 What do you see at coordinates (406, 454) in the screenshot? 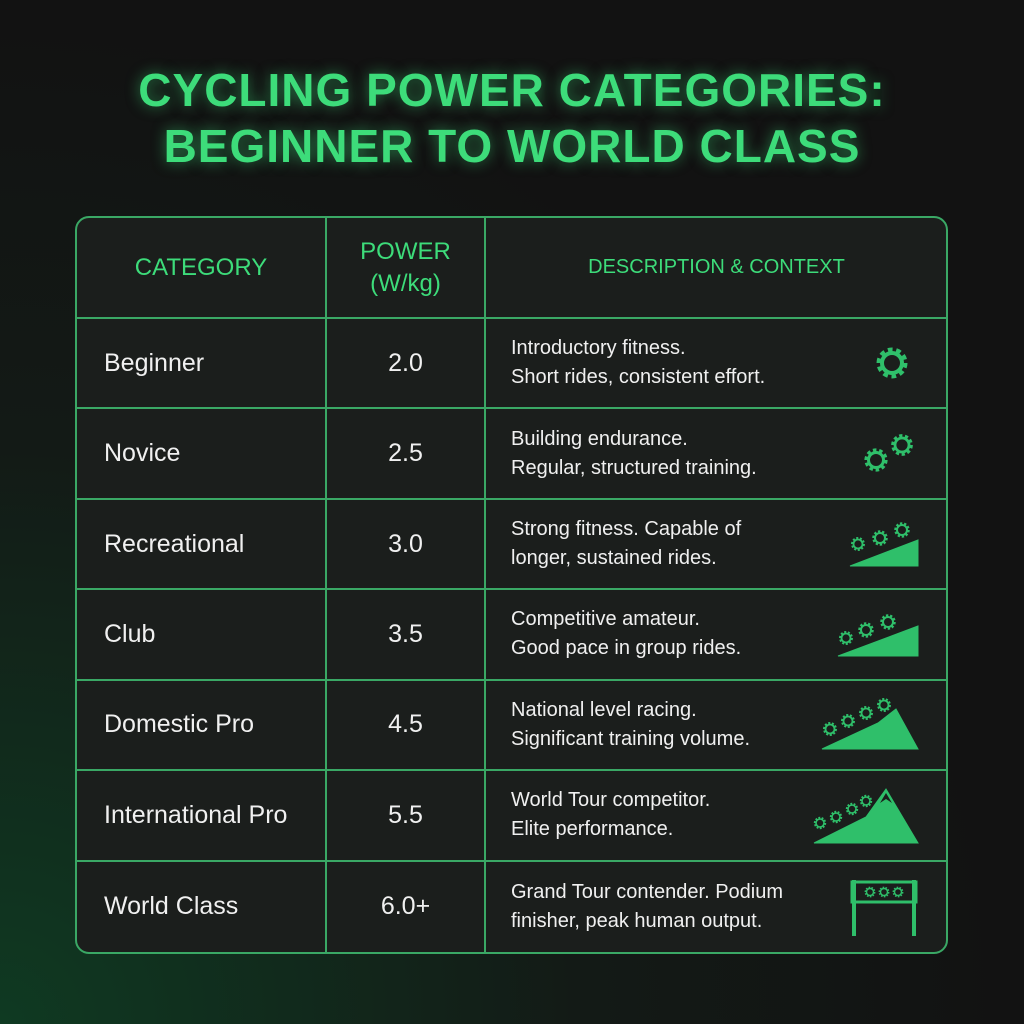
I see `power-cell: 2.5` at bounding box center [406, 454].